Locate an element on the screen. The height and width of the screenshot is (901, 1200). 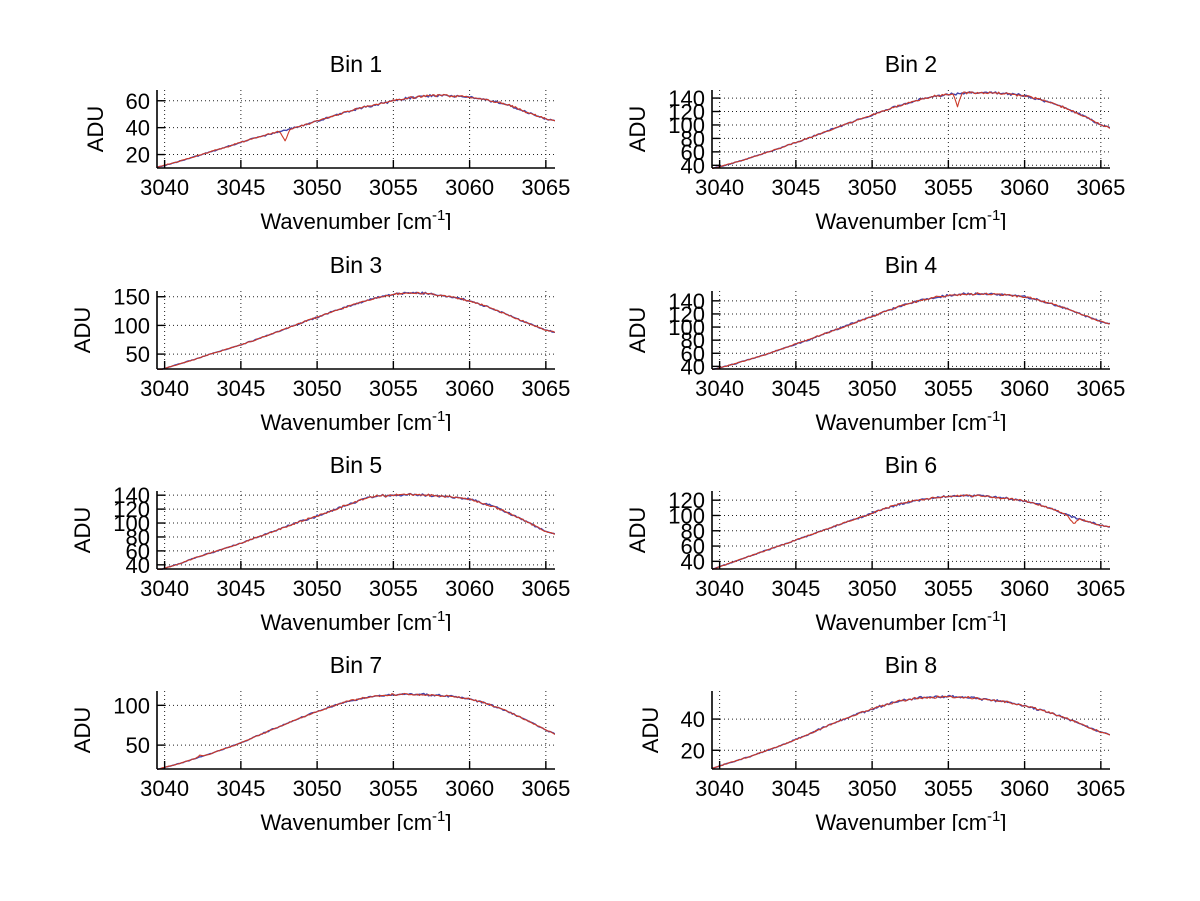
subplot-title: Bin 6 is located at coordinates (911, 465).